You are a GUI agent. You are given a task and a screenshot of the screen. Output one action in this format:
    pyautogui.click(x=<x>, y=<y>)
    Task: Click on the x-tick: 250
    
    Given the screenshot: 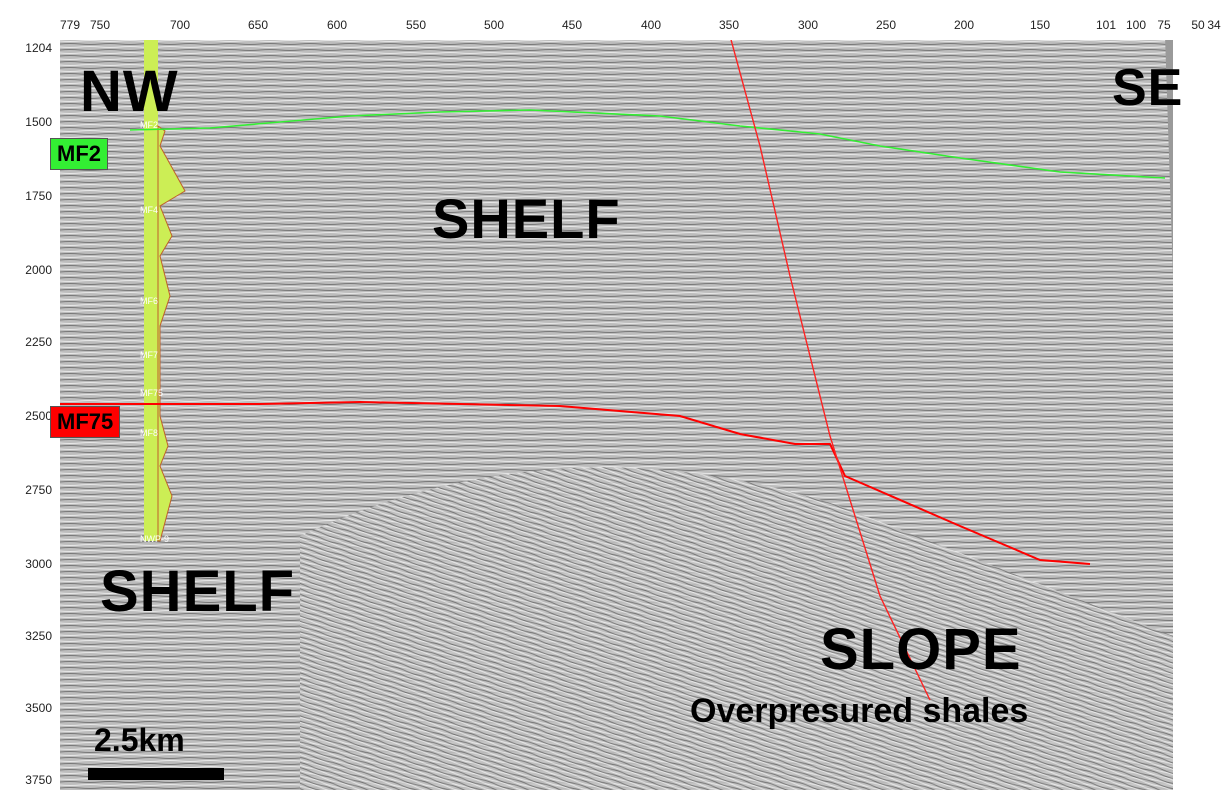 What is the action you would take?
    pyautogui.click(x=886, y=25)
    